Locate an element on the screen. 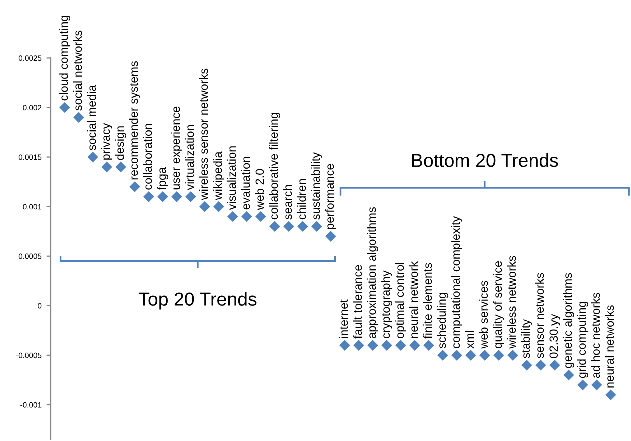 This screenshot has width=631, height=441. x-tick-label: recommender systems is located at coordinates (134, 120).